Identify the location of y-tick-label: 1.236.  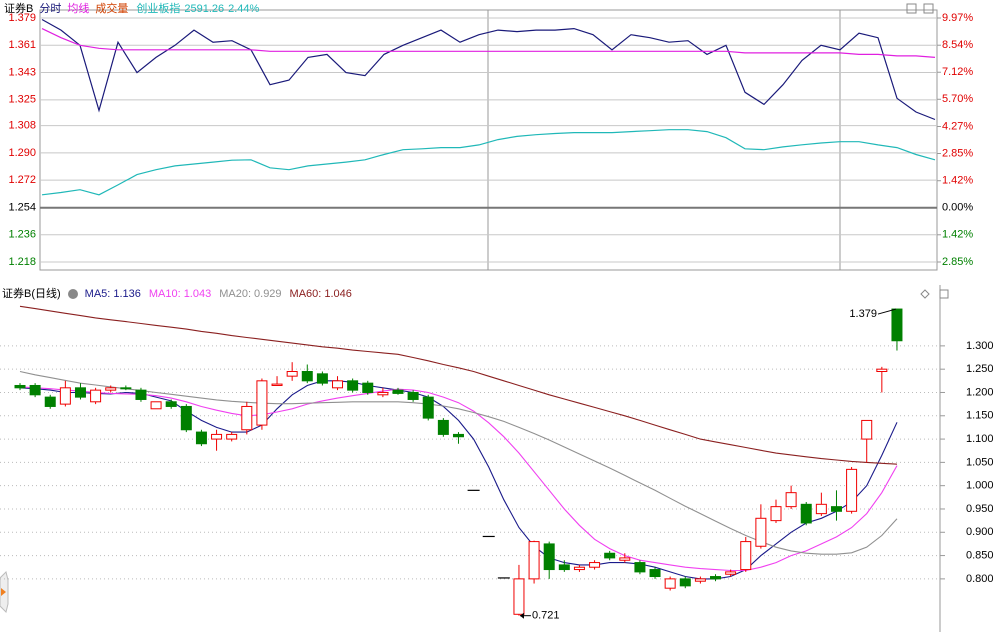
(22, 235).